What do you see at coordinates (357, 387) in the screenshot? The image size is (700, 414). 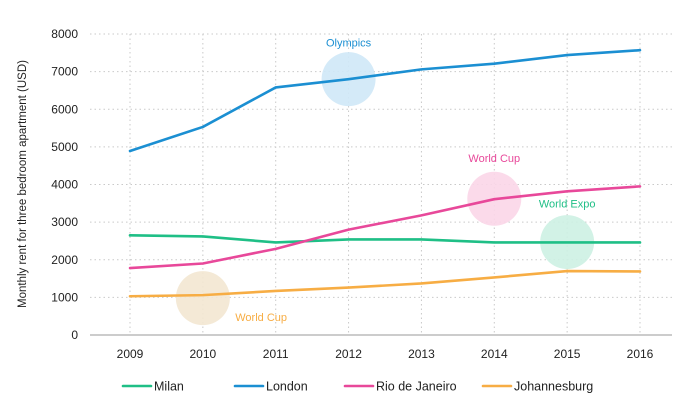 I see `legend: Milan London Rio de Janeiro Johannesburg` at bounding box center [357, 387].